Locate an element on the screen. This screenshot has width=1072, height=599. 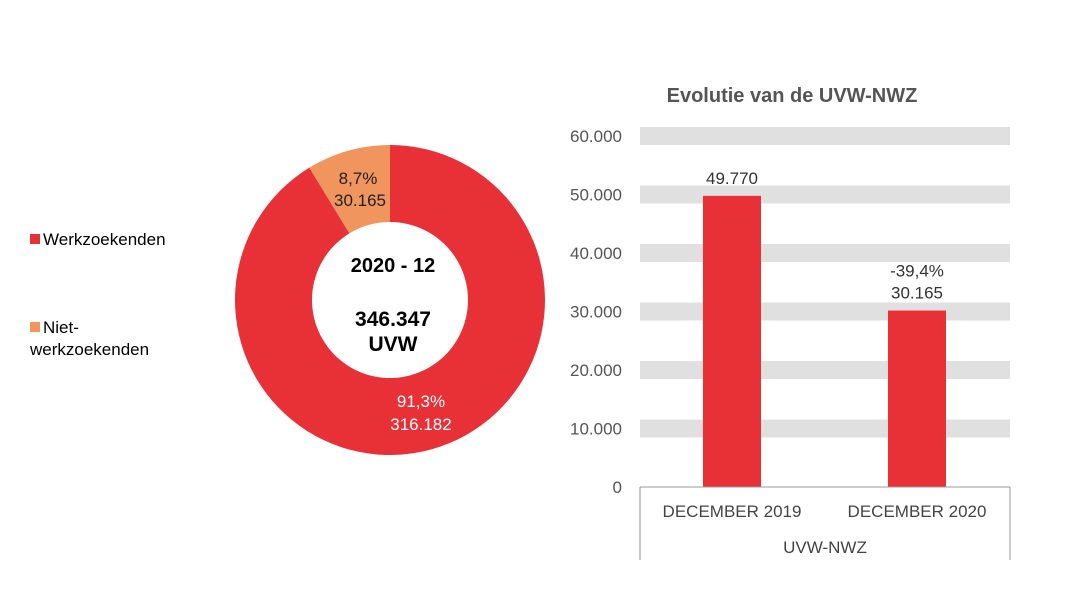
y-tick-label: 60.000 is located at coordinates (596, 136).